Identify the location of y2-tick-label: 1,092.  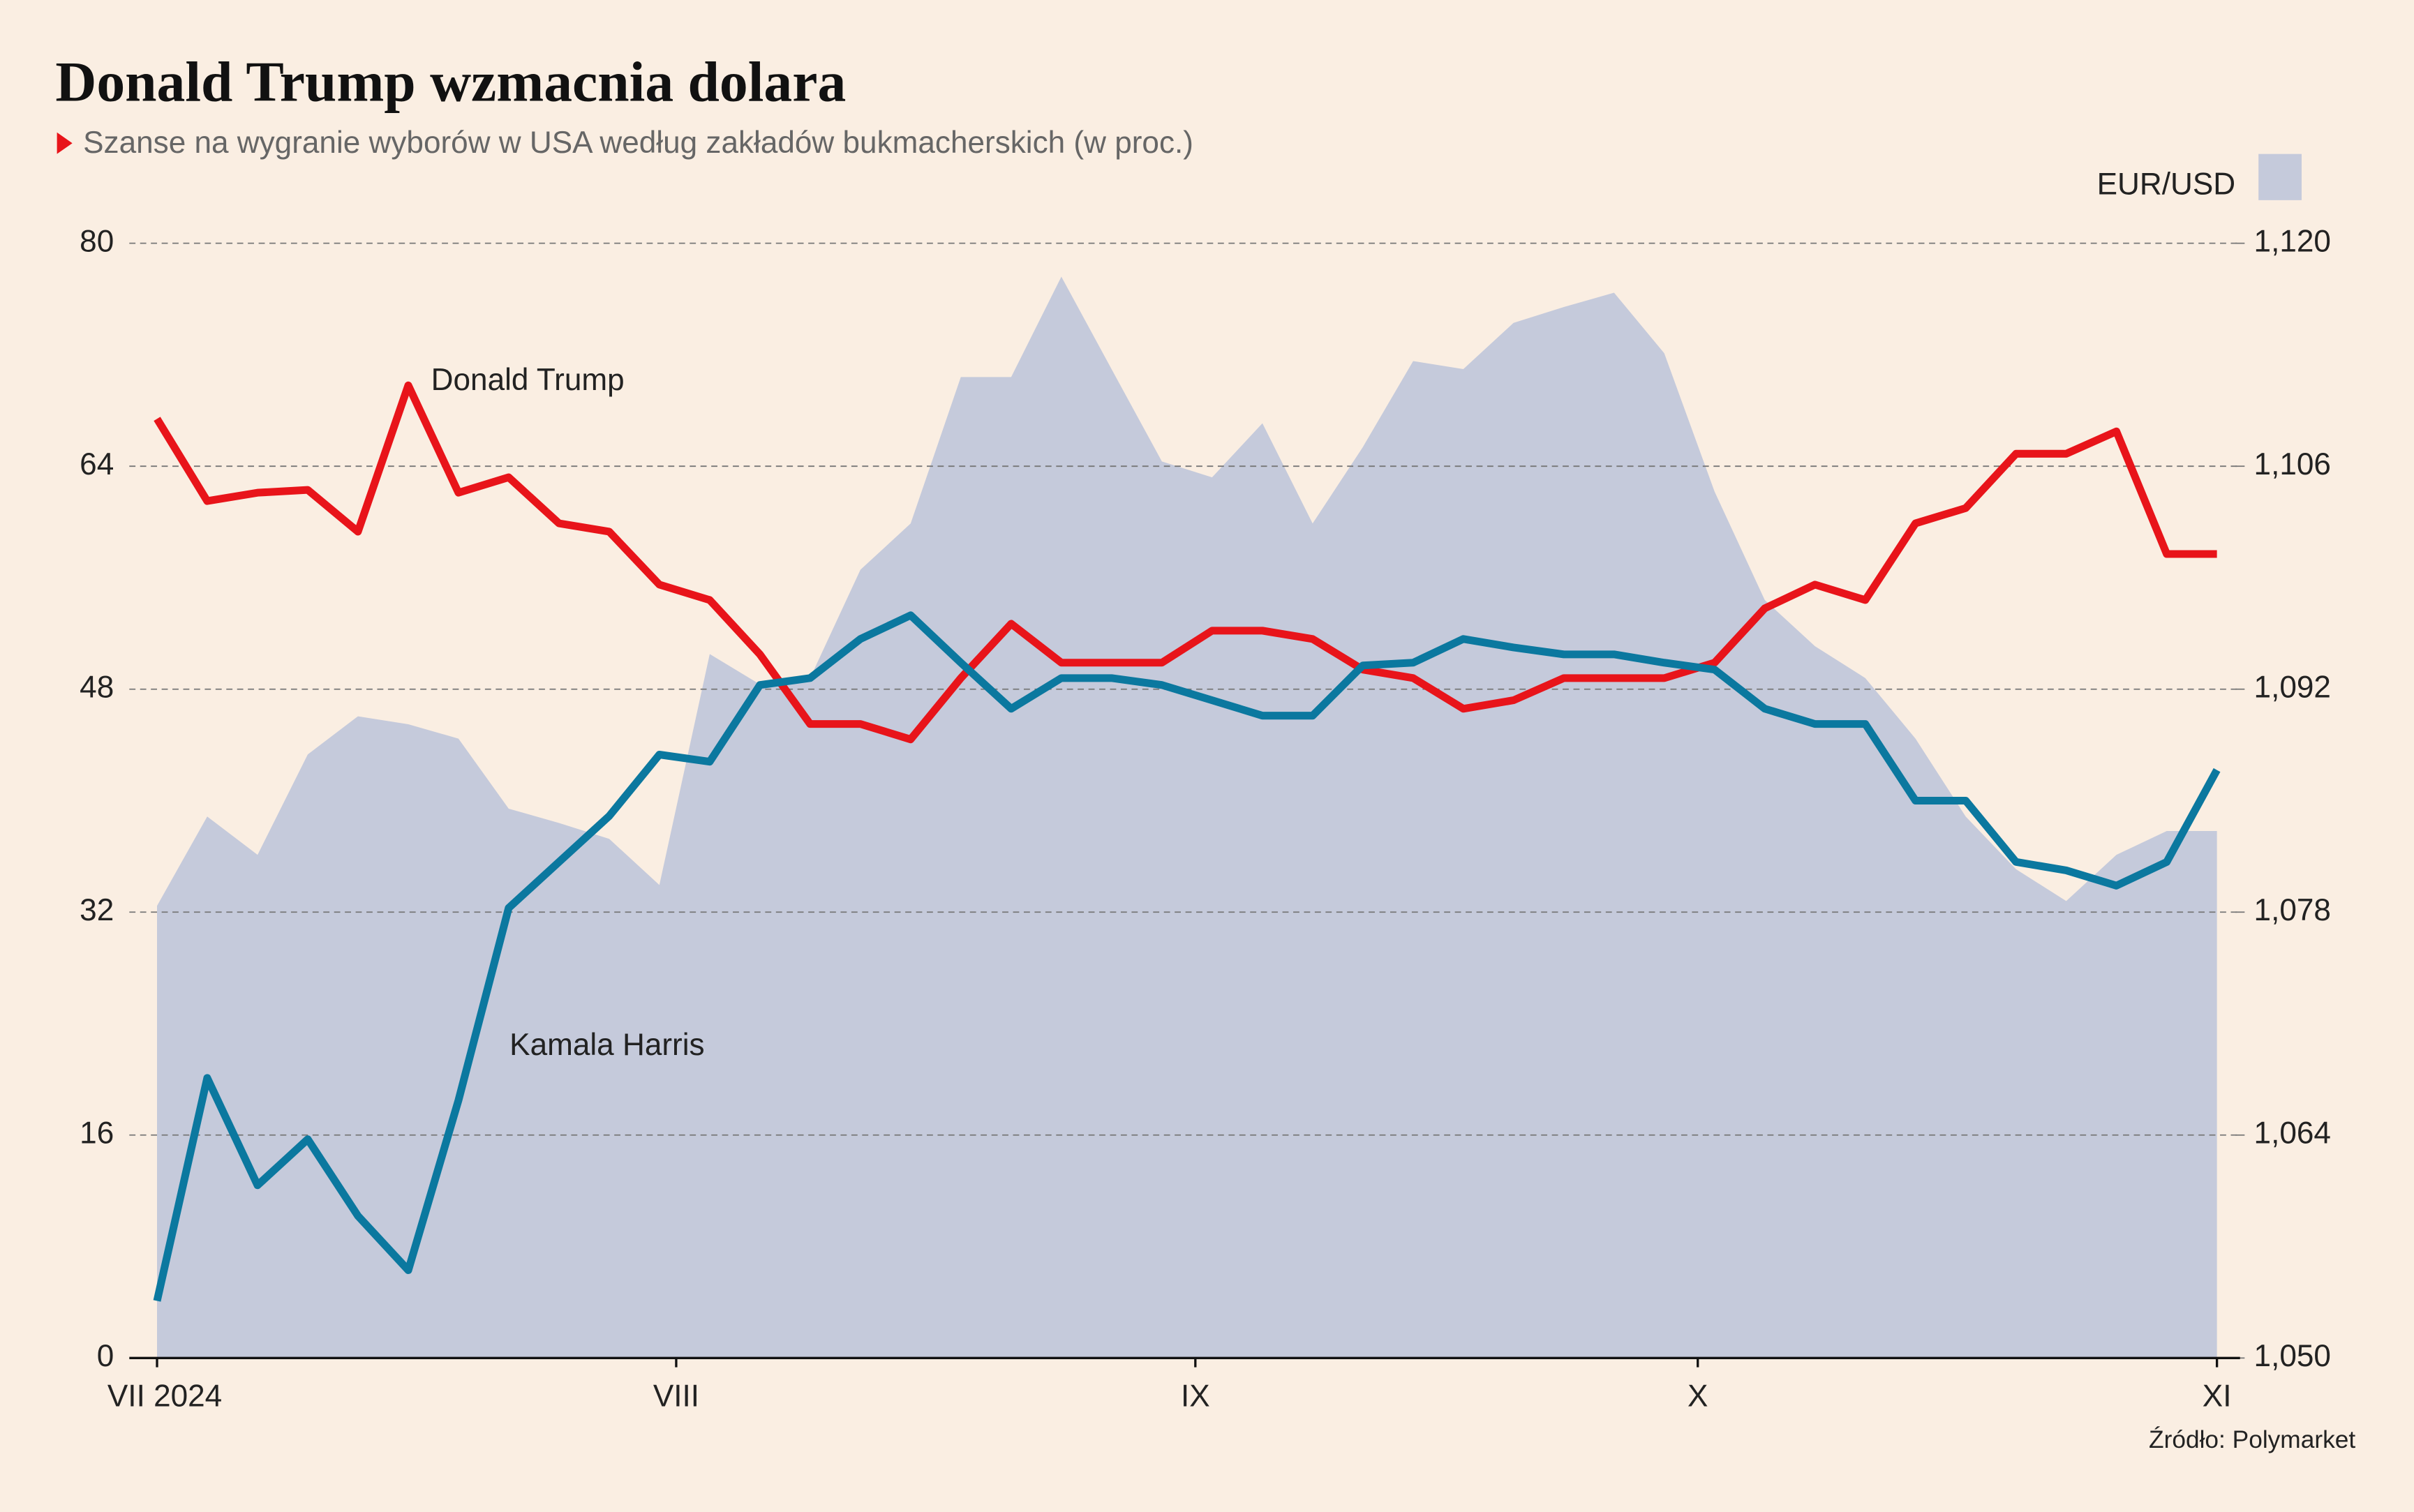
(2292, 687).